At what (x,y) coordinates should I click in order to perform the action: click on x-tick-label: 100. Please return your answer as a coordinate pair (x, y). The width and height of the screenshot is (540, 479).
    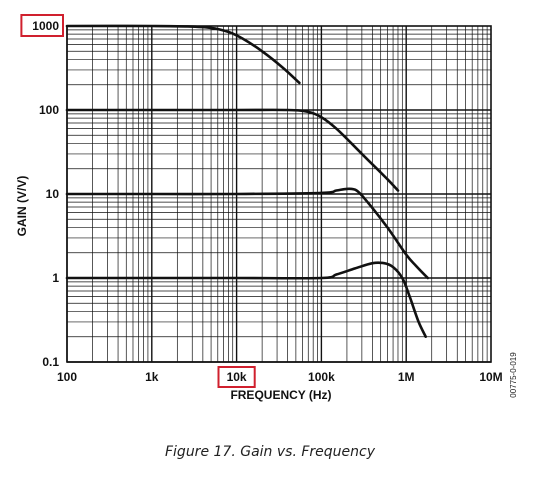
    Looking at the image, I should click on (67, 377).